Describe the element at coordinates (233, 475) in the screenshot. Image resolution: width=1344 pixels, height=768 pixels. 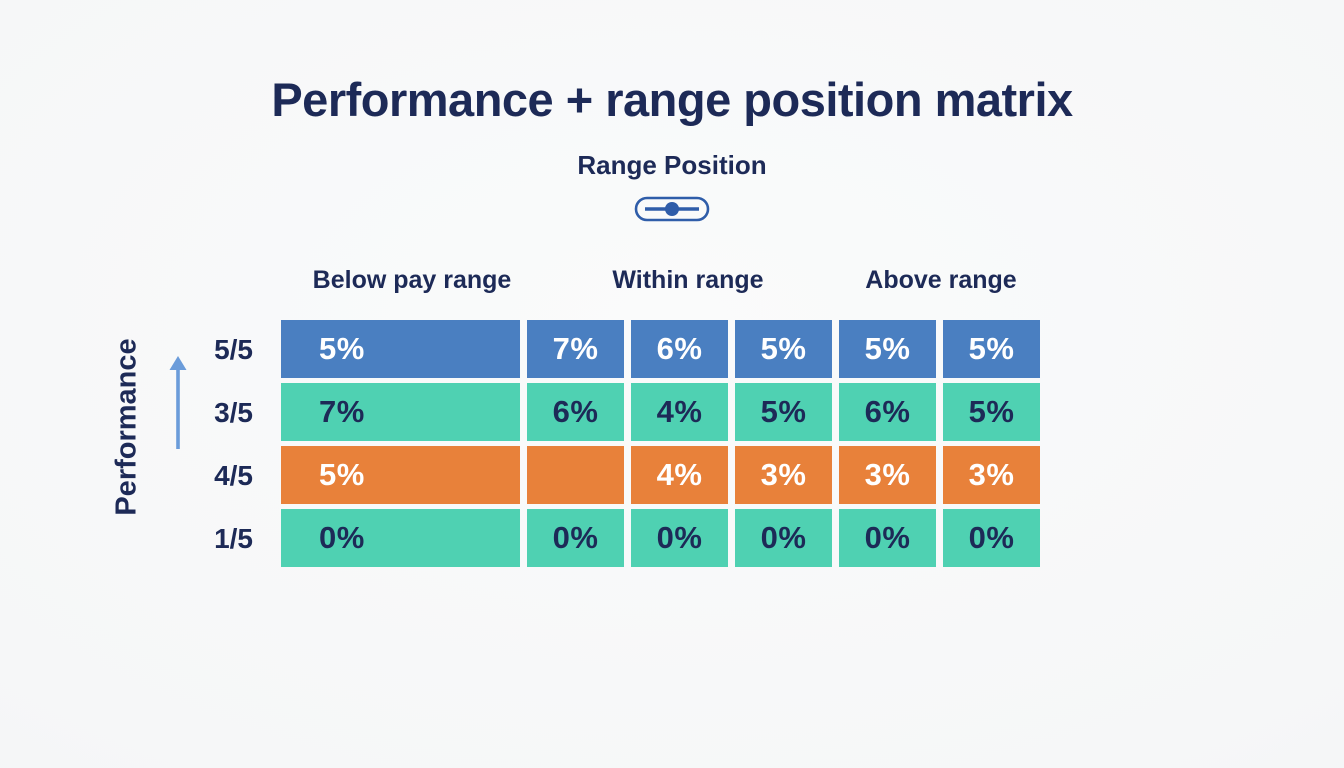
I see `row-label-4-5: 4/5` at that location.